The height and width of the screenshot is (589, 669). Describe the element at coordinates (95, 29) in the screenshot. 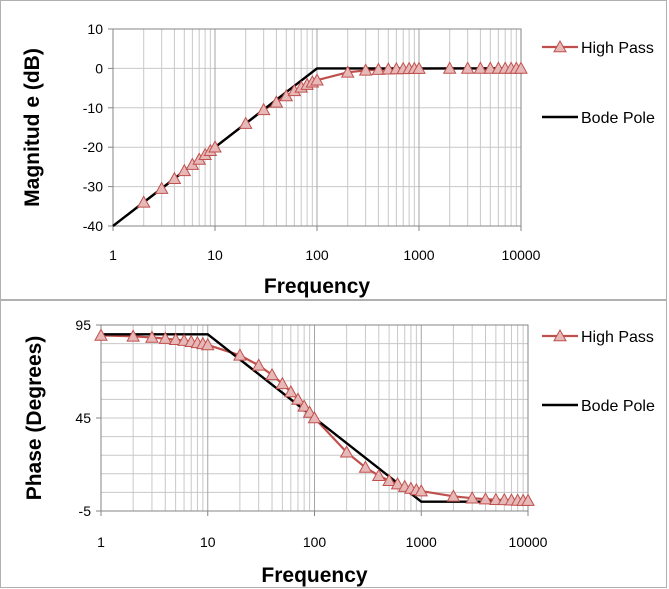

I see `y-tick-label: 10` at that location.